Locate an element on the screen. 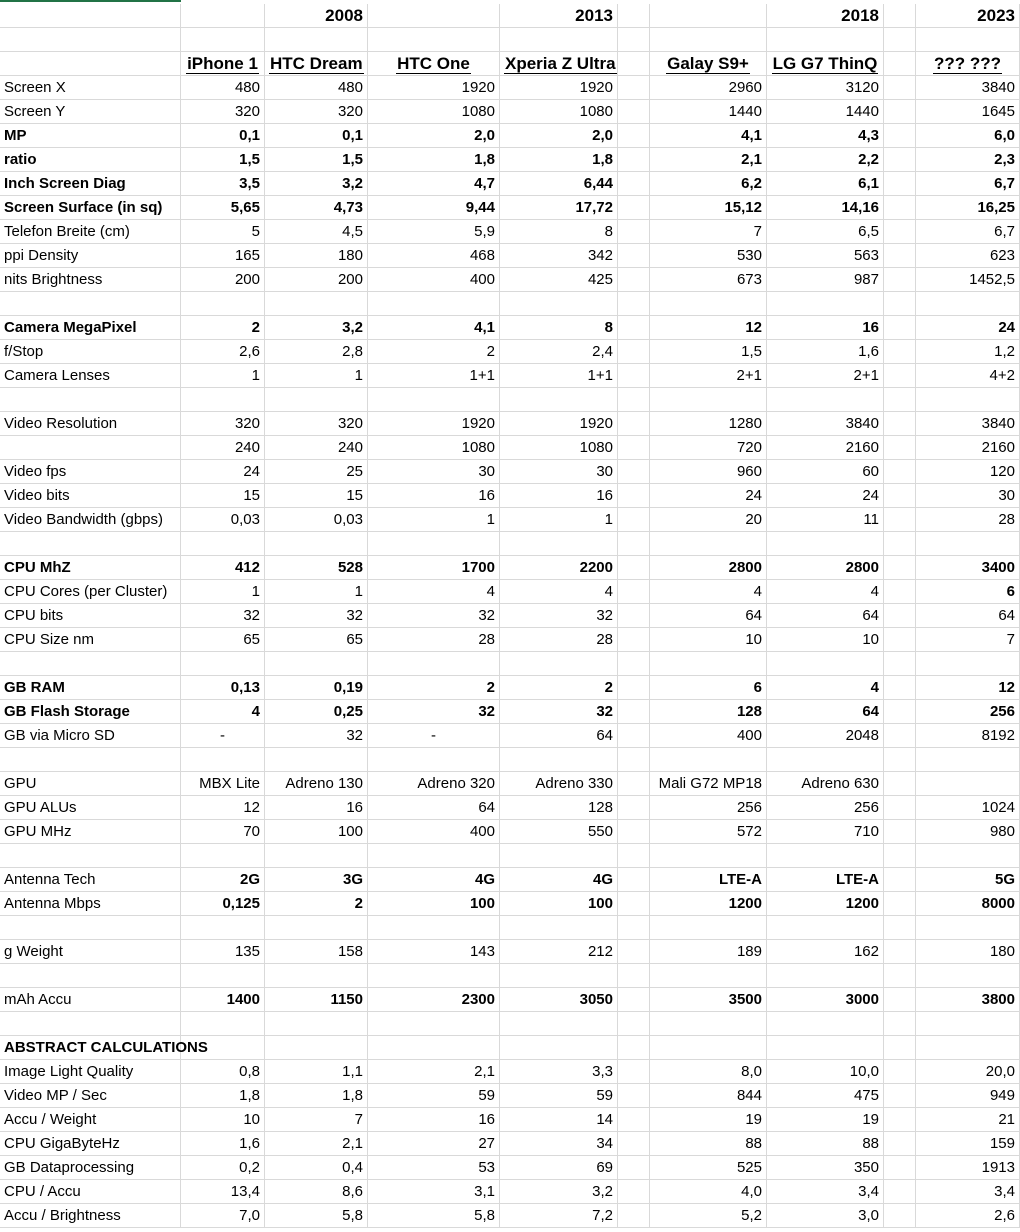 This screenshot has height=1232, width=1020. value-cell: 1,1 is located at coordinates (316, 1072).